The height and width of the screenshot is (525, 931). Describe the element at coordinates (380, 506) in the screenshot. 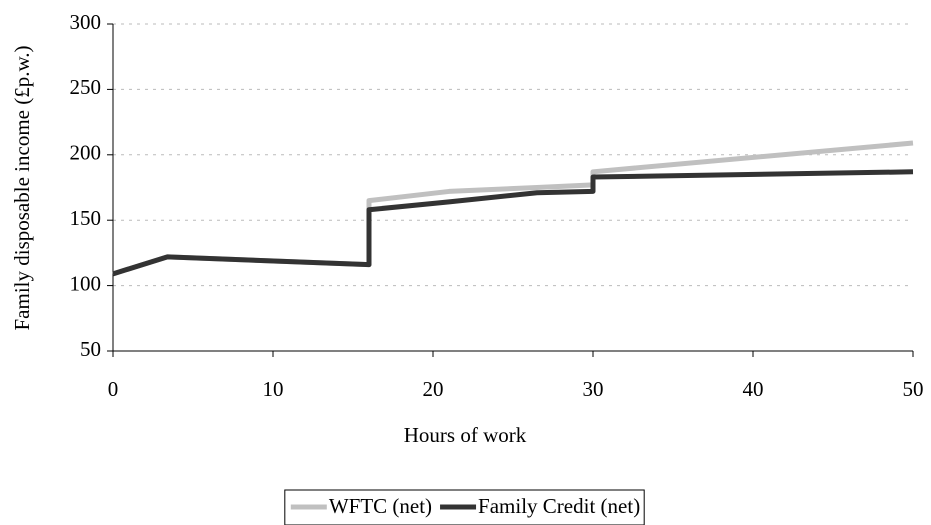

I see `legend-label: WFTC (net)` at that location.